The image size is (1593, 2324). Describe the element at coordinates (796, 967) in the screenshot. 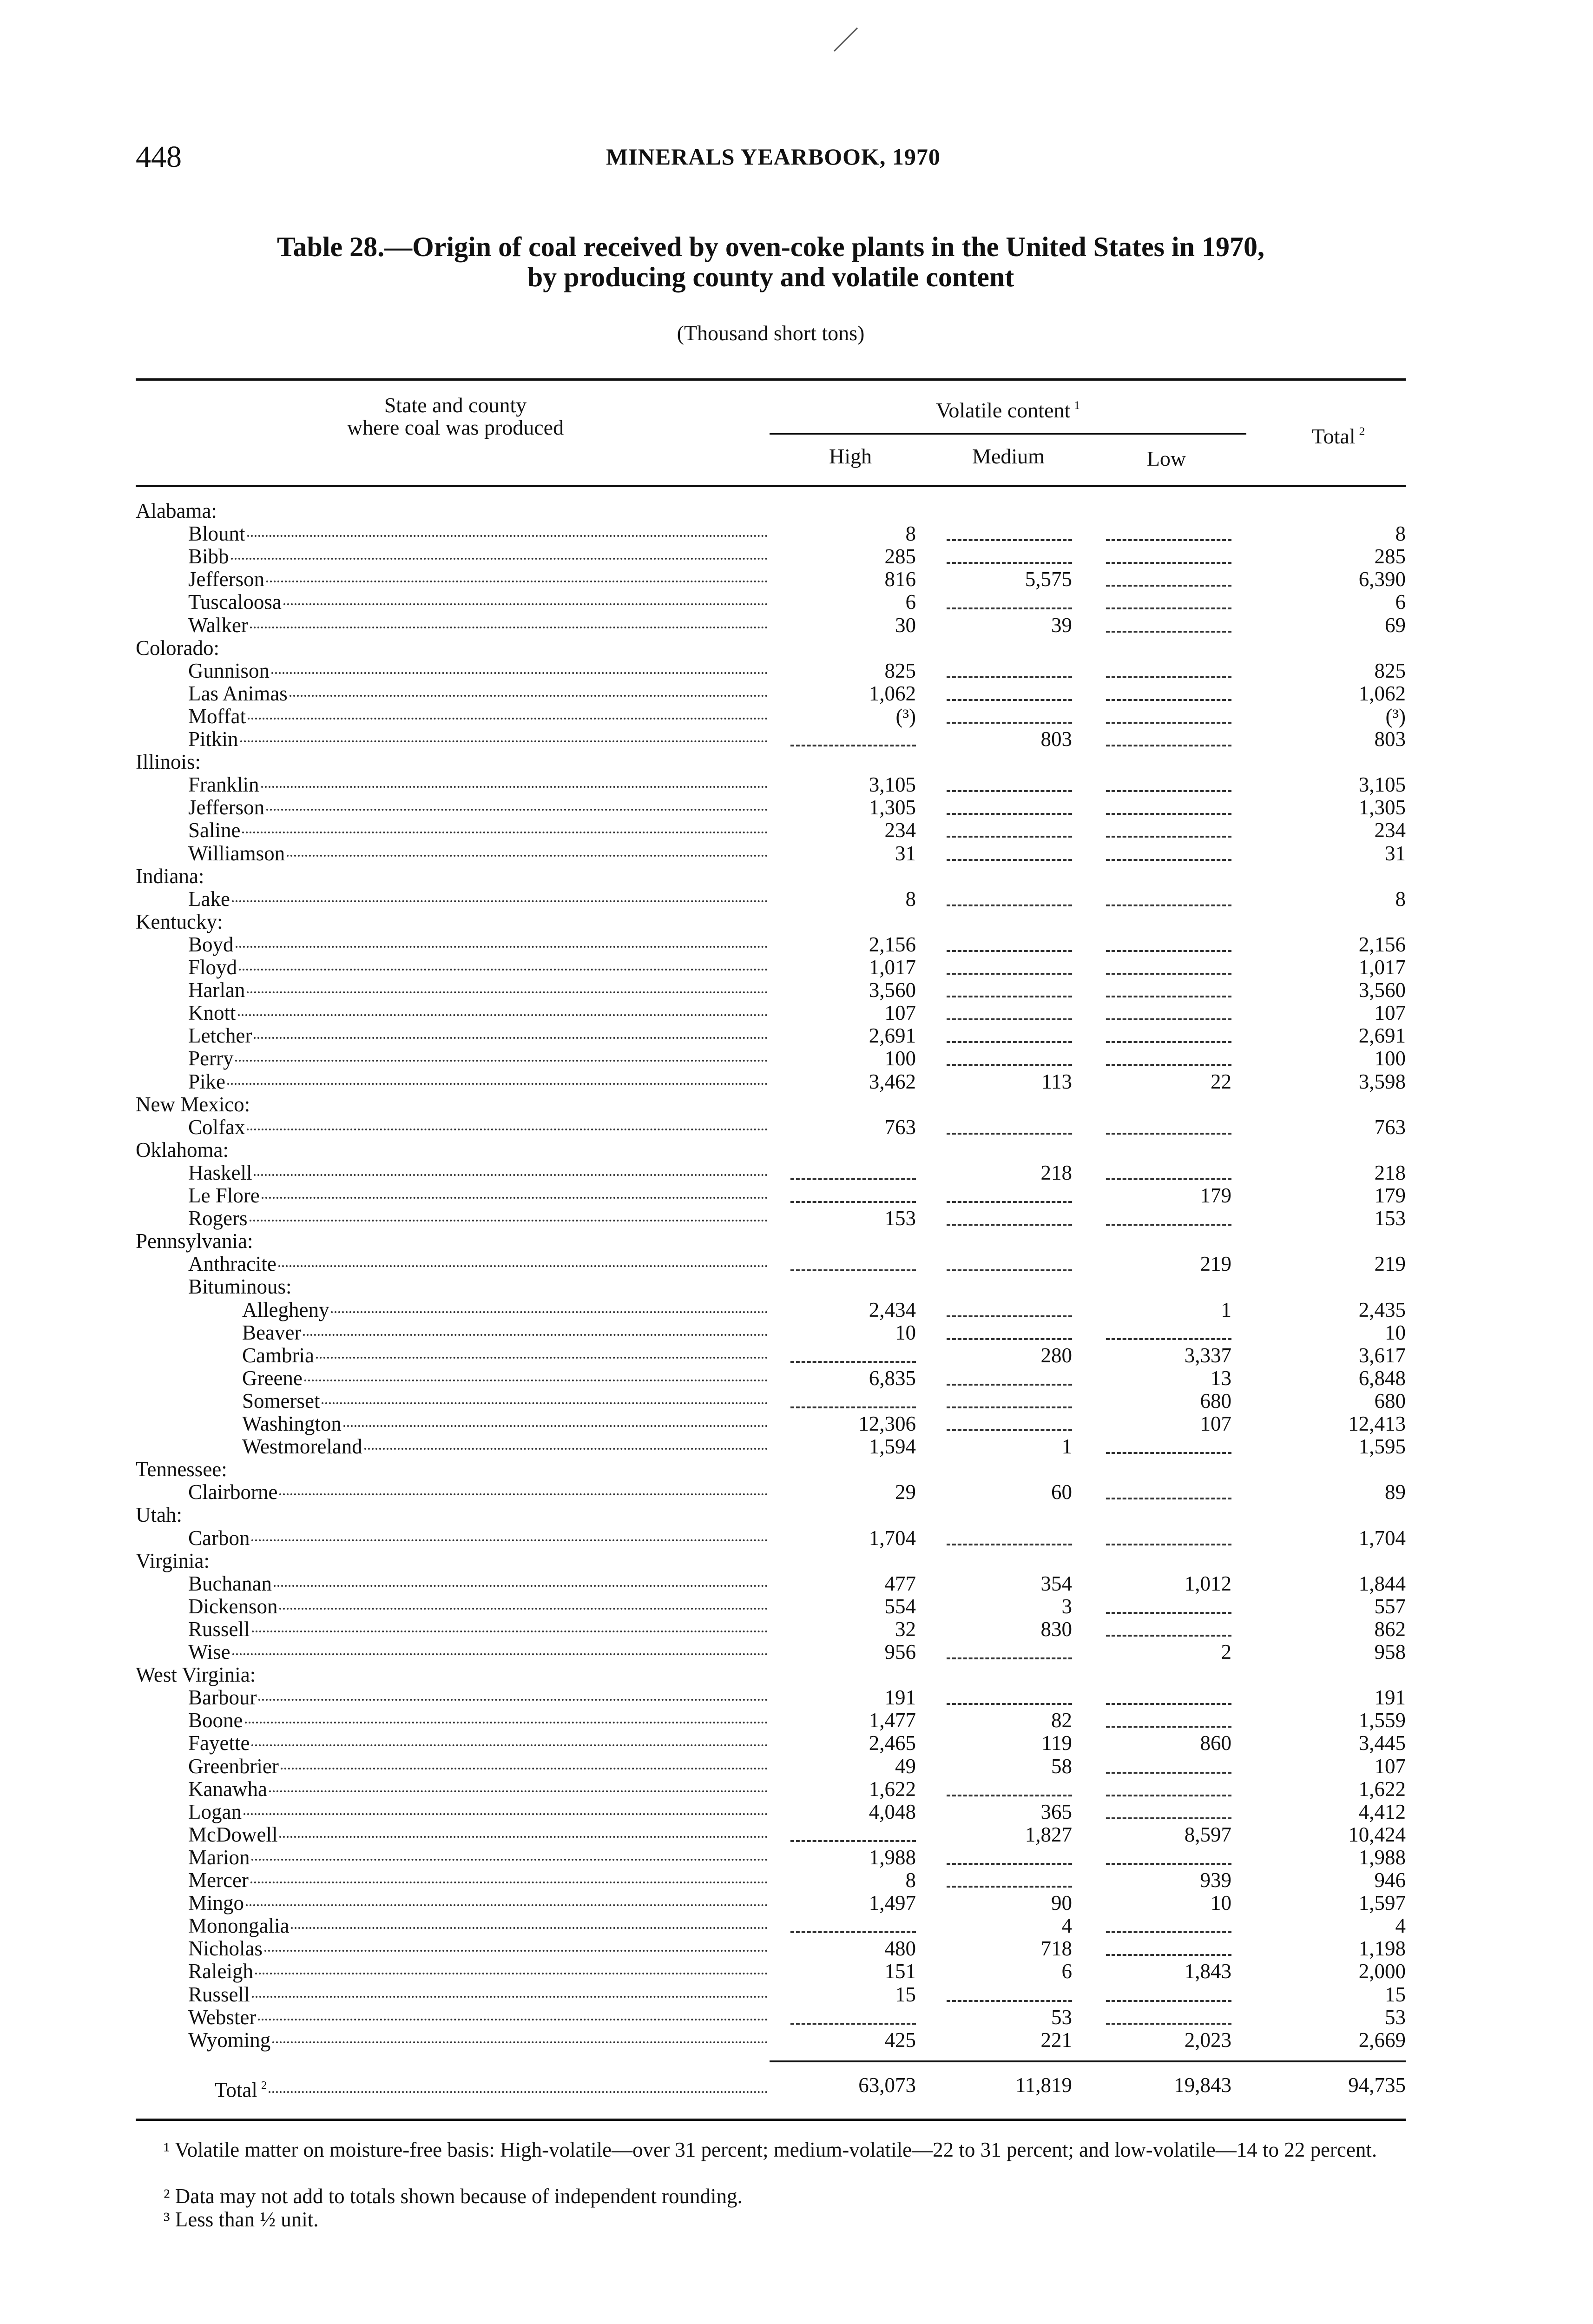

I see `table-row: Floyd 1,017 1,017` at that location.